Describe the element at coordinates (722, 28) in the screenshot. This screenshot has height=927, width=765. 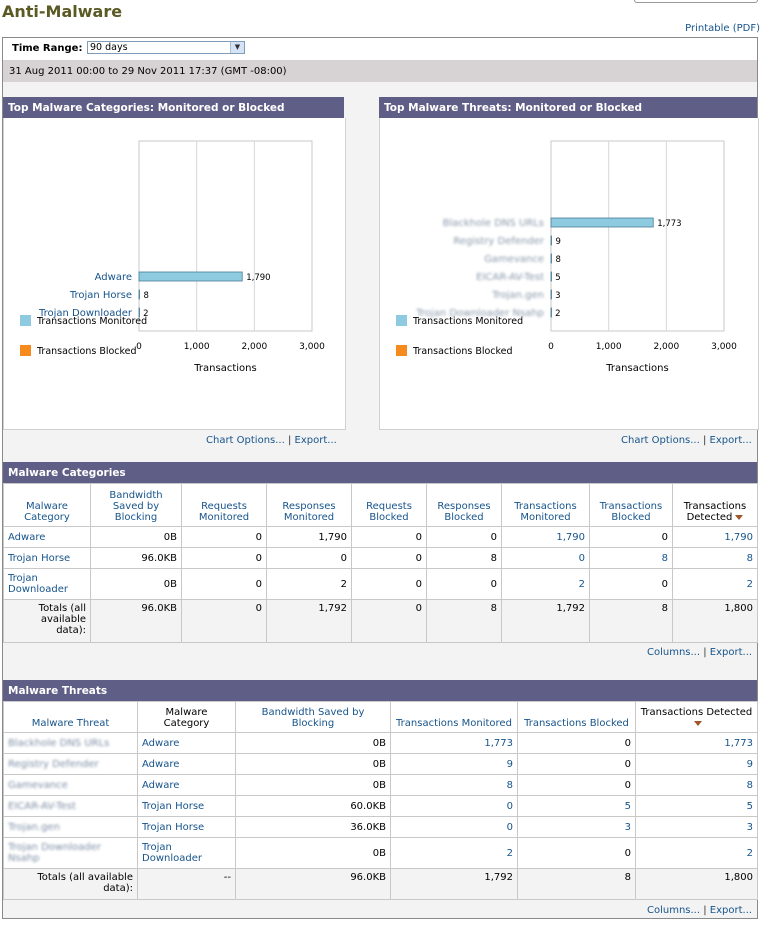
I see `printable-pdf-link: Printable (PDF)` at that location.